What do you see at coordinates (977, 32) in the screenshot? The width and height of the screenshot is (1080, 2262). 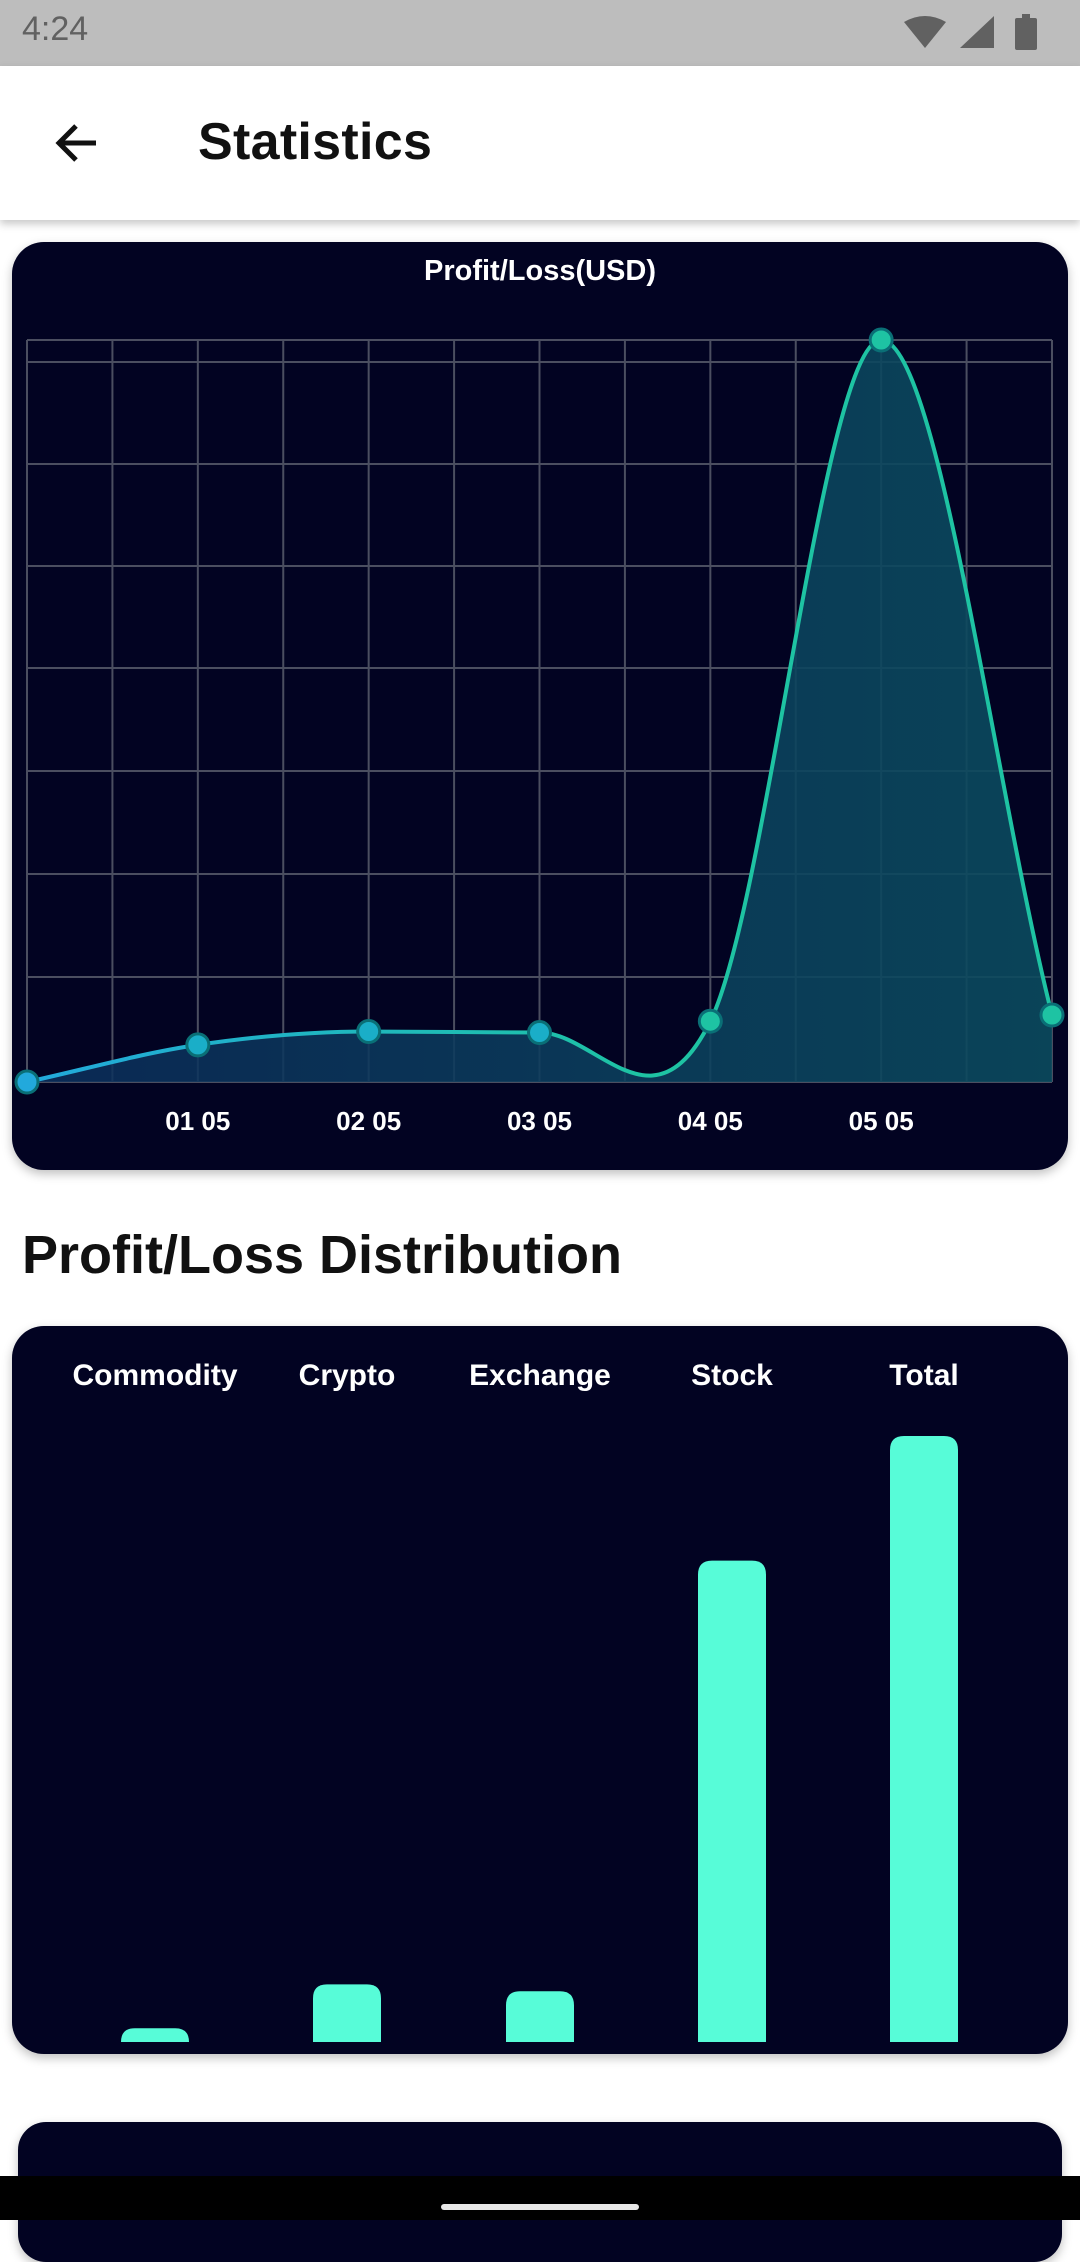 I see `signal-icon` at bounding box center [977, 32].